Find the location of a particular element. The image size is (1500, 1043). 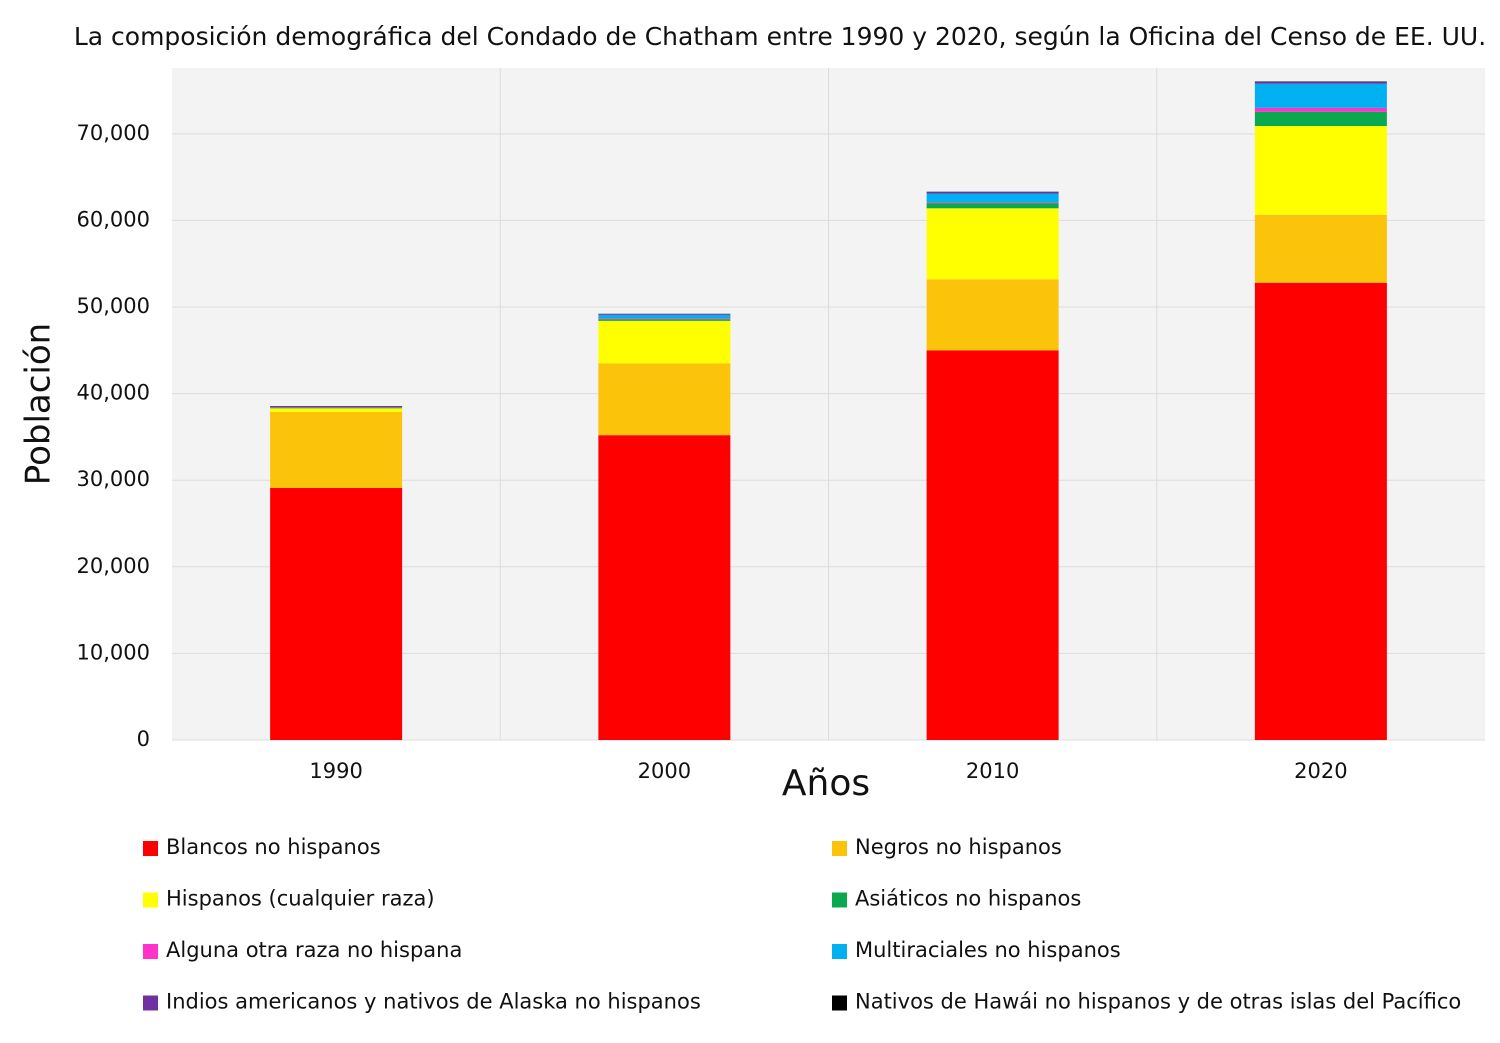

legend-label: Multiraciales no hispanos is located at coordinates (988, 950).